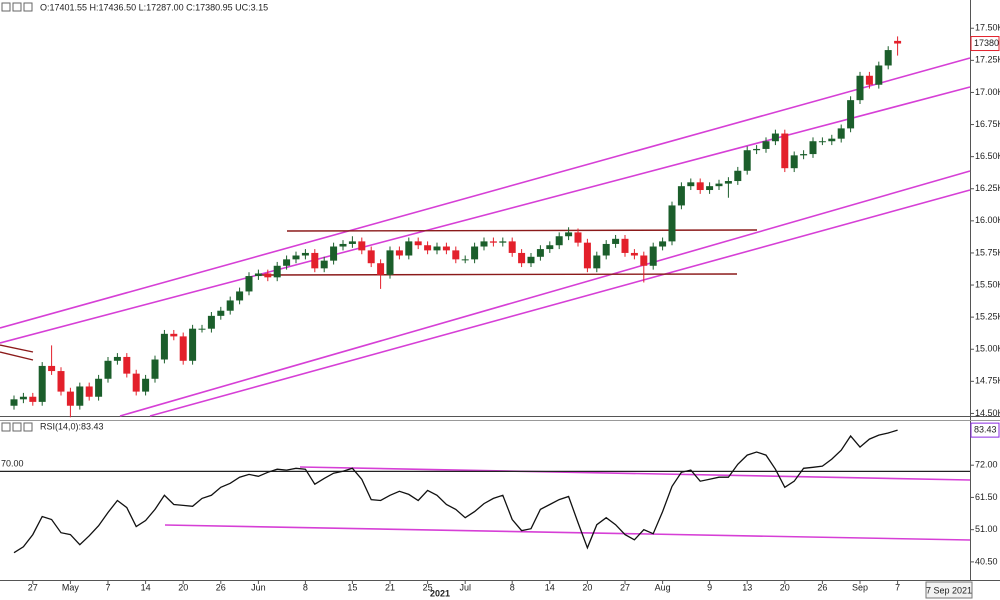  What do you see at coordinates (949, 590) in the screenshot?
I see `cursor-date-box` at bounding box center [949, 590].